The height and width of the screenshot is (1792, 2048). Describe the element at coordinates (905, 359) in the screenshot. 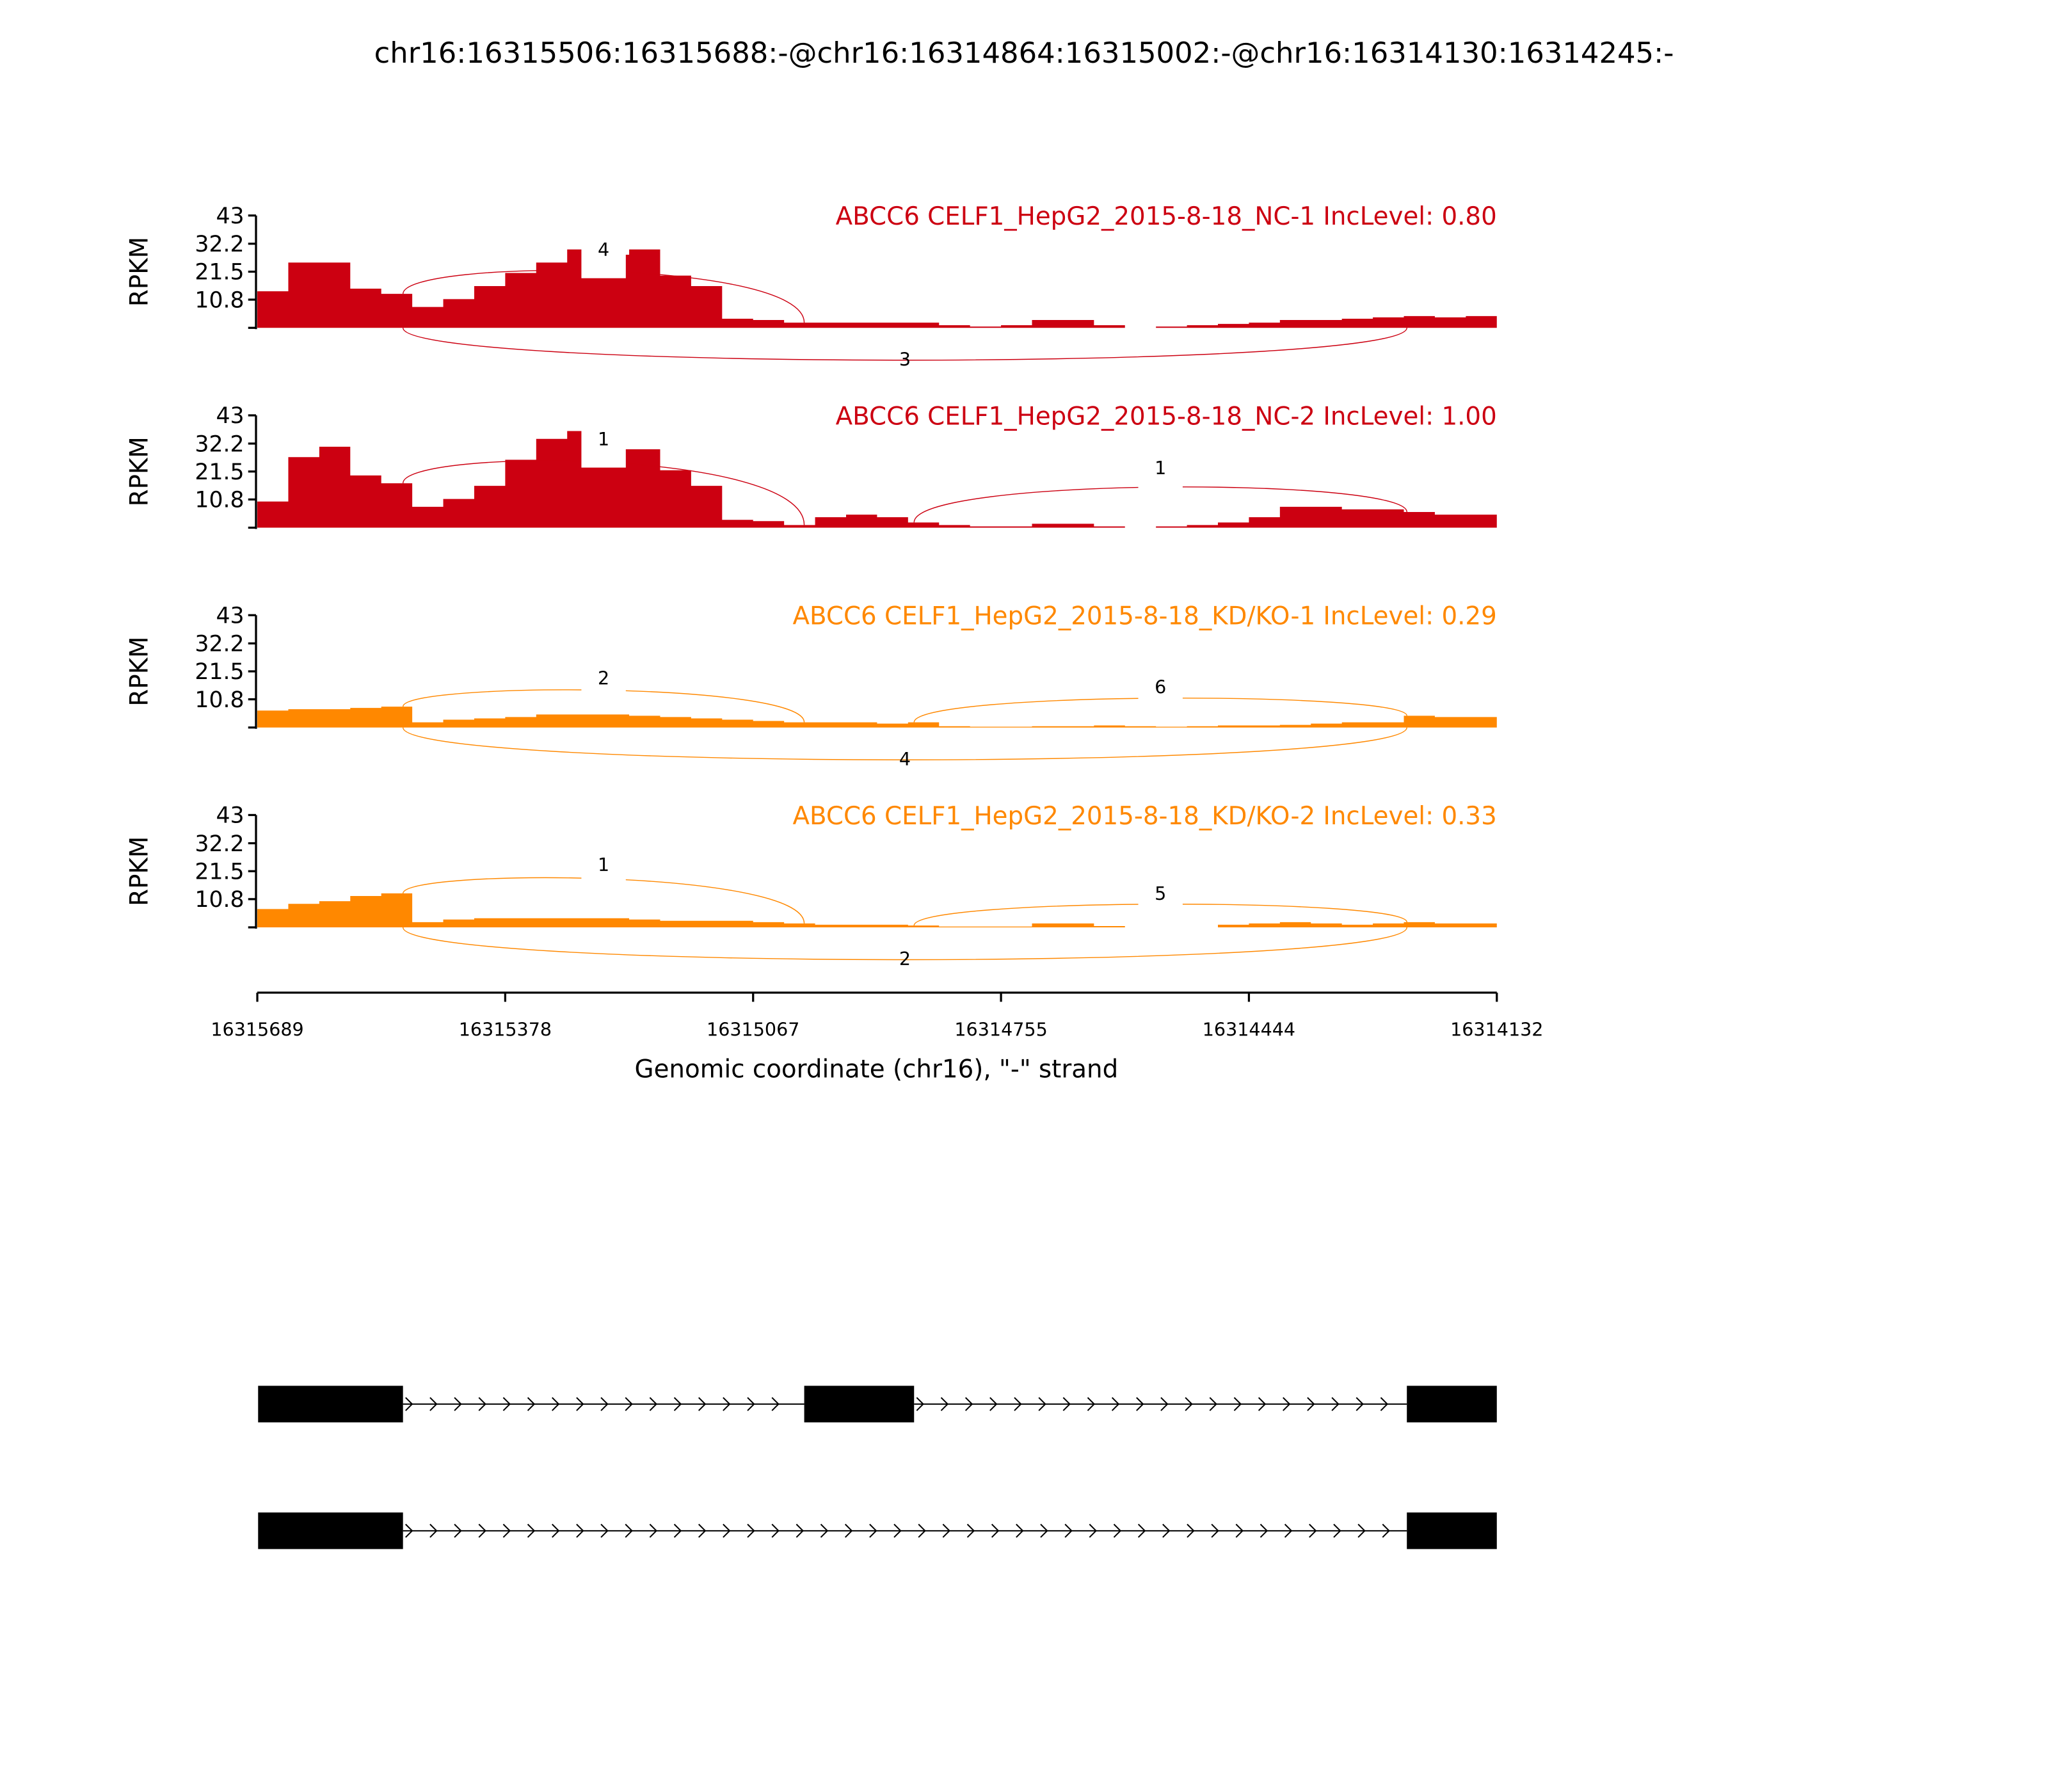

I see `junction-count: 3` at that location.